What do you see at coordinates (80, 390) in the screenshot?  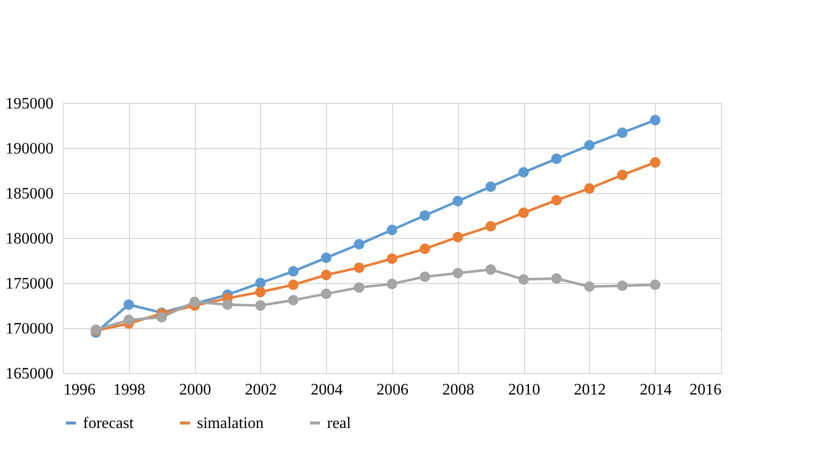 I see `x-tick-label: 1996` at bounding box center [80, 390].